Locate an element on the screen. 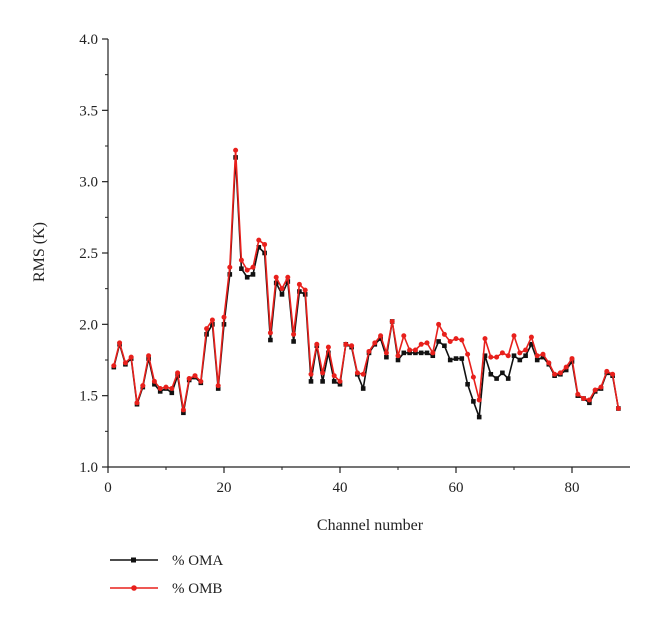 Image resolution: width=660 pixels, height=629 pixels. legend-item: % OMA is located at coordinates (166, 561).